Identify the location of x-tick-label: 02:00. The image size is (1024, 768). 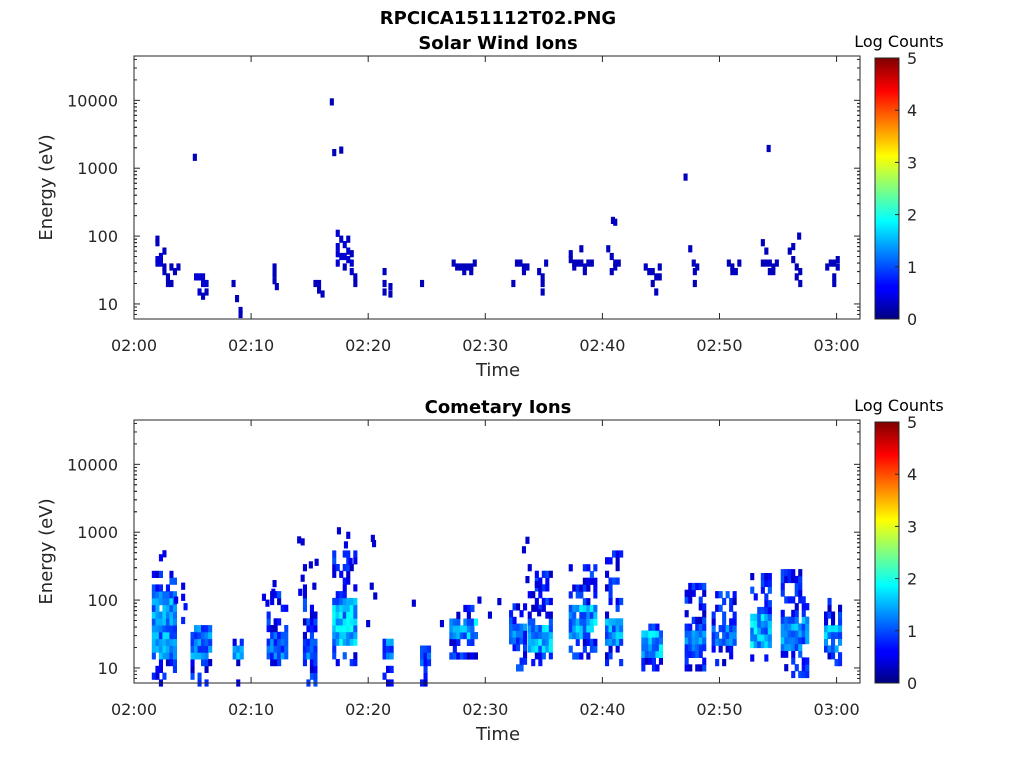
(134, 345).